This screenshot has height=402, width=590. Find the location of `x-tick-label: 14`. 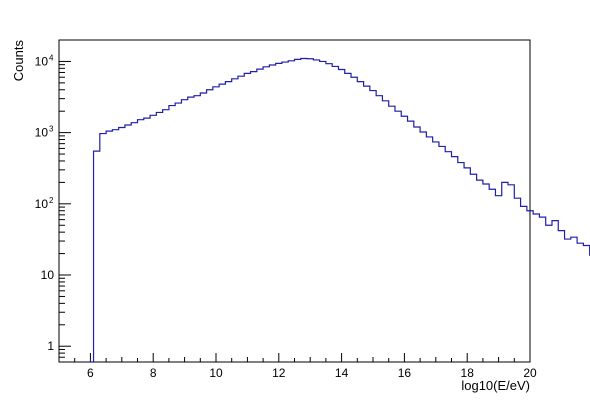

x-tick-label: 14 is located at coordinates (342, 373).